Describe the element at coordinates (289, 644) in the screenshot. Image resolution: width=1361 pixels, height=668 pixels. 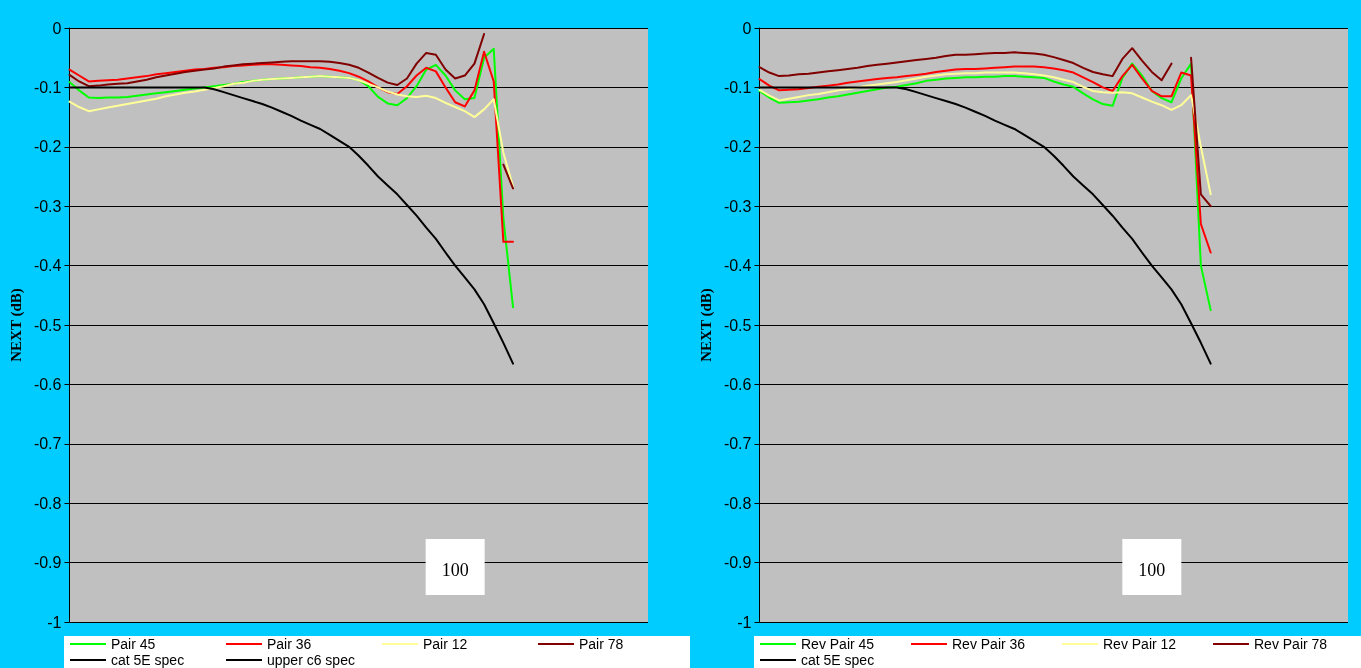
I see `legend-label: Pair 36` at that location.